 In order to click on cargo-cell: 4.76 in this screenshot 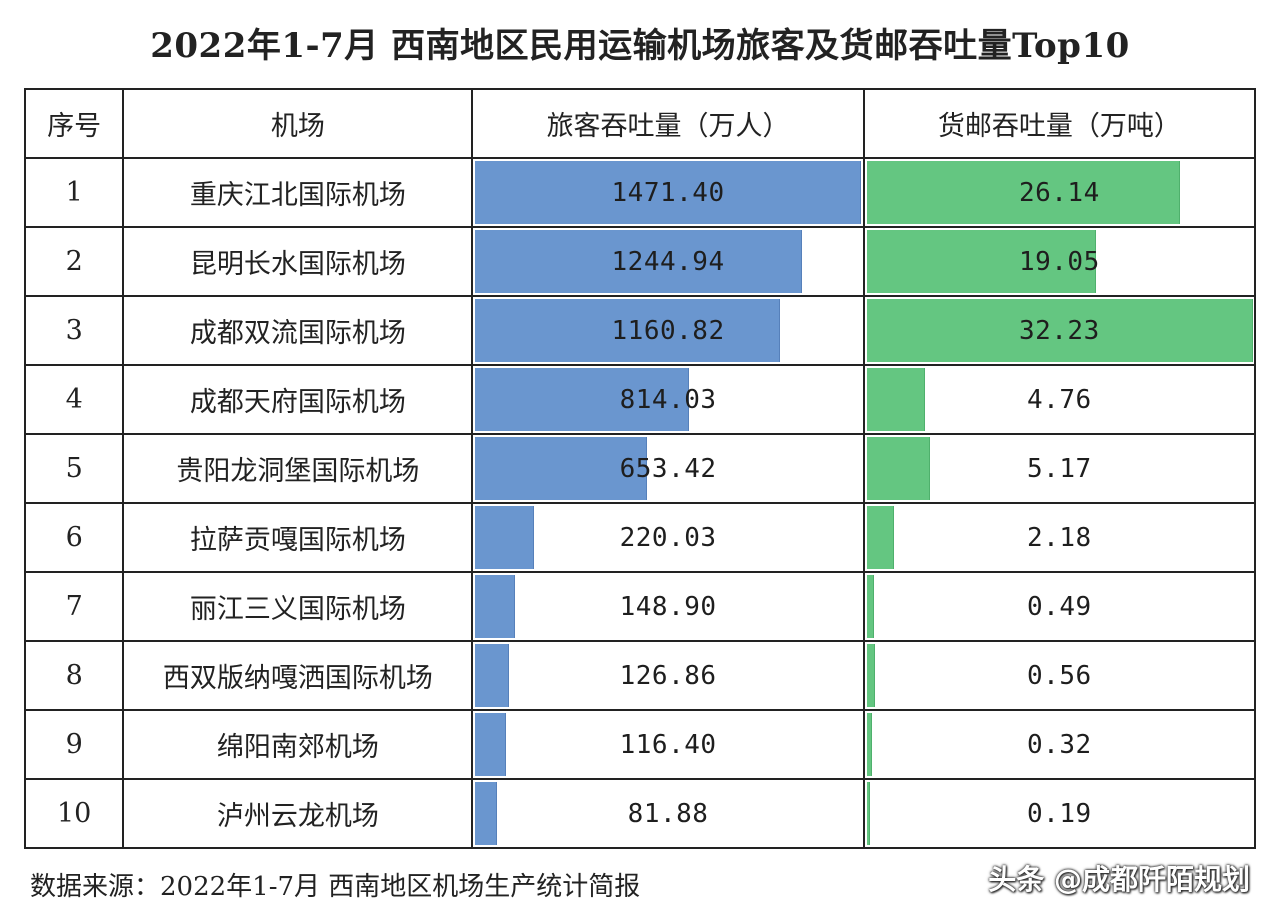, I will do `click(1059, 399)`.